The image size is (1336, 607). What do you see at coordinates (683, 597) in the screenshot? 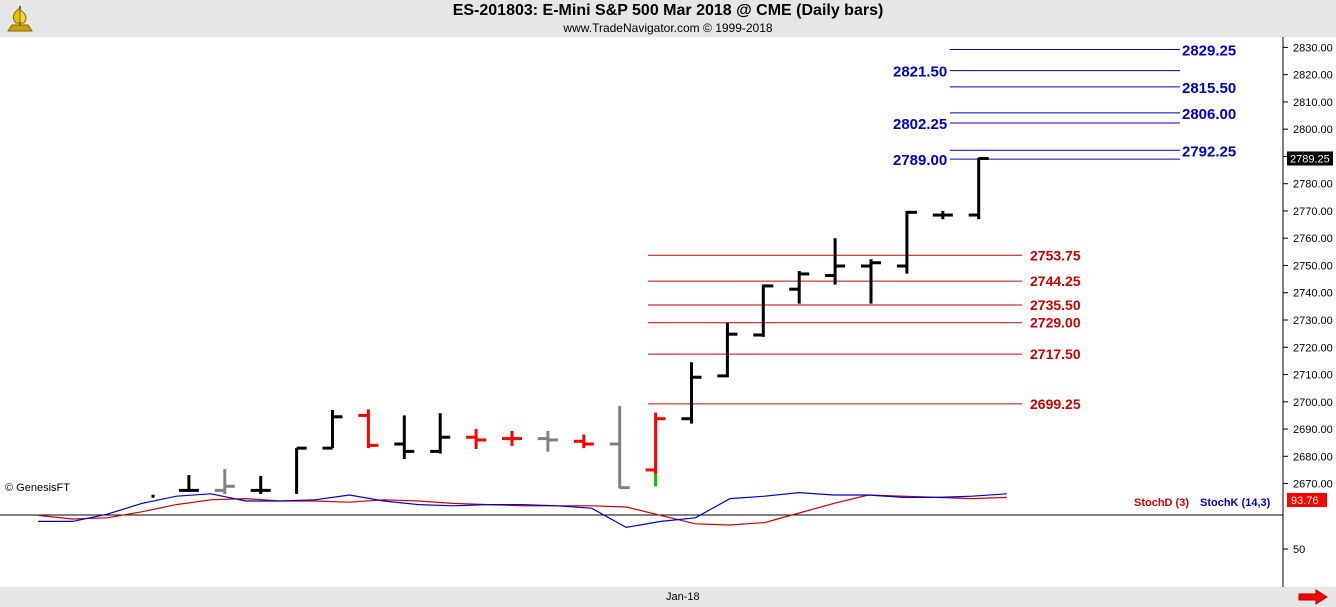
I see `time-axis-label: Jan-18` at bounding box center [683, 597].